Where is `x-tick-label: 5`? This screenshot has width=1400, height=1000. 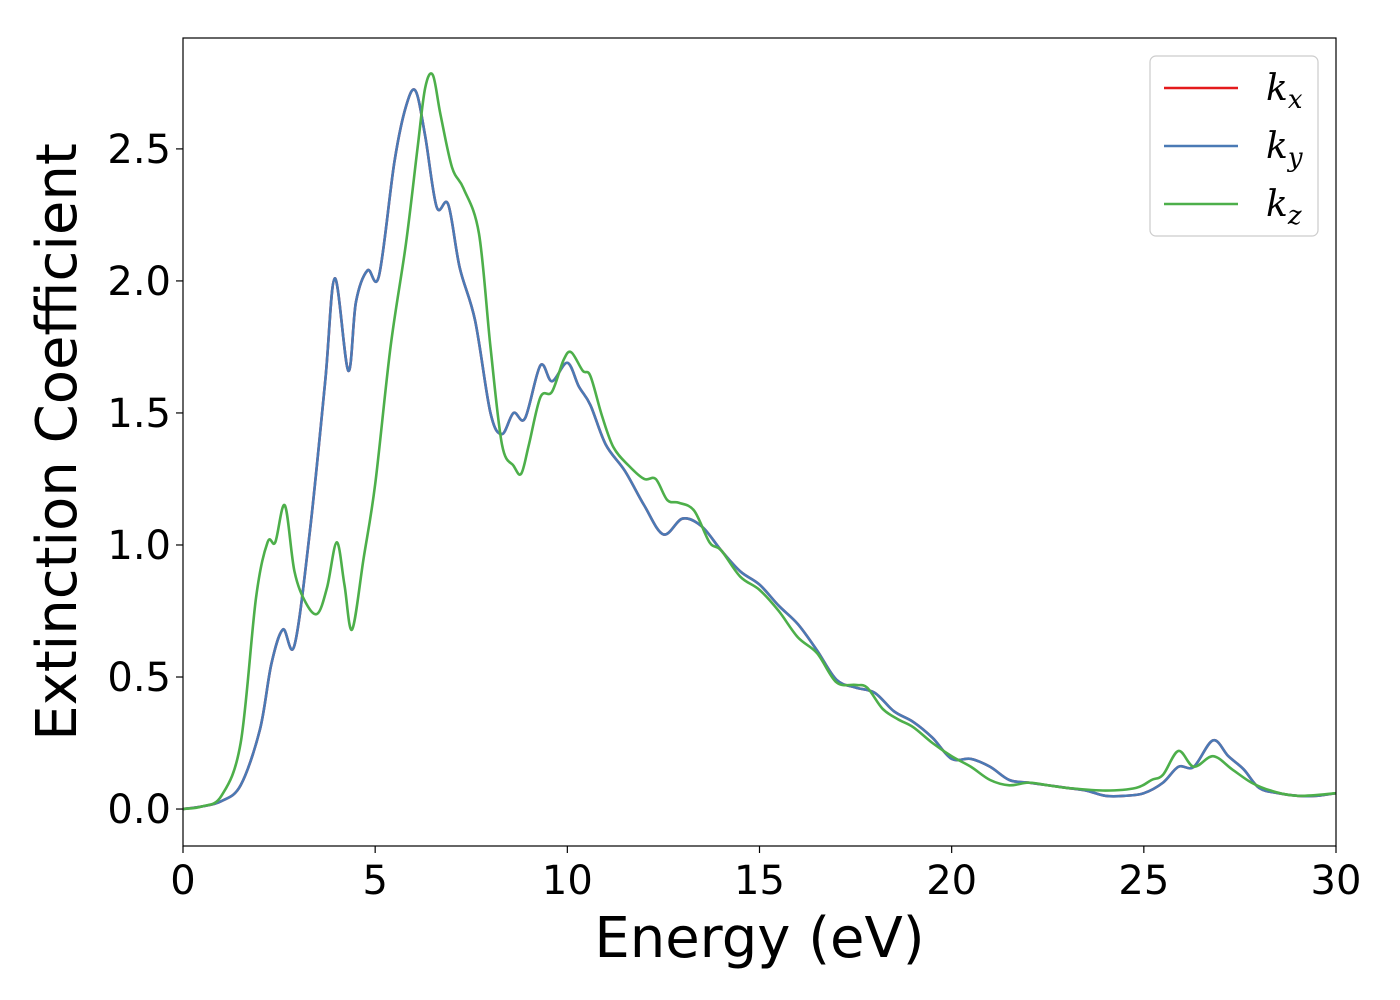
x-tick-label: 5 is located at coordinates (374, 881).